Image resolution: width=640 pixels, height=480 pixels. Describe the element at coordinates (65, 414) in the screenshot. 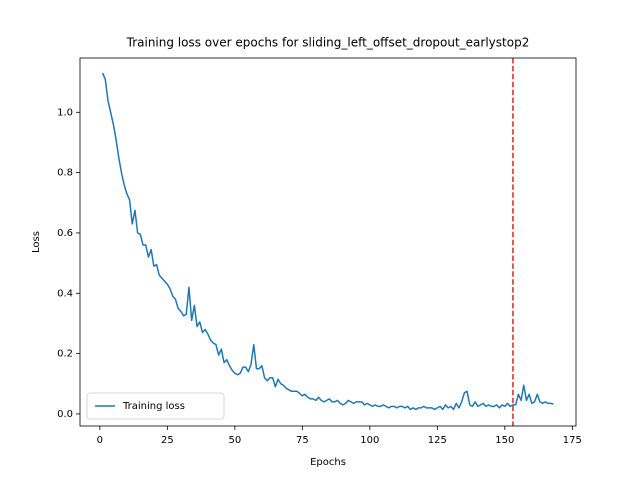

I see `y-tick-label: 0.0` at that location.